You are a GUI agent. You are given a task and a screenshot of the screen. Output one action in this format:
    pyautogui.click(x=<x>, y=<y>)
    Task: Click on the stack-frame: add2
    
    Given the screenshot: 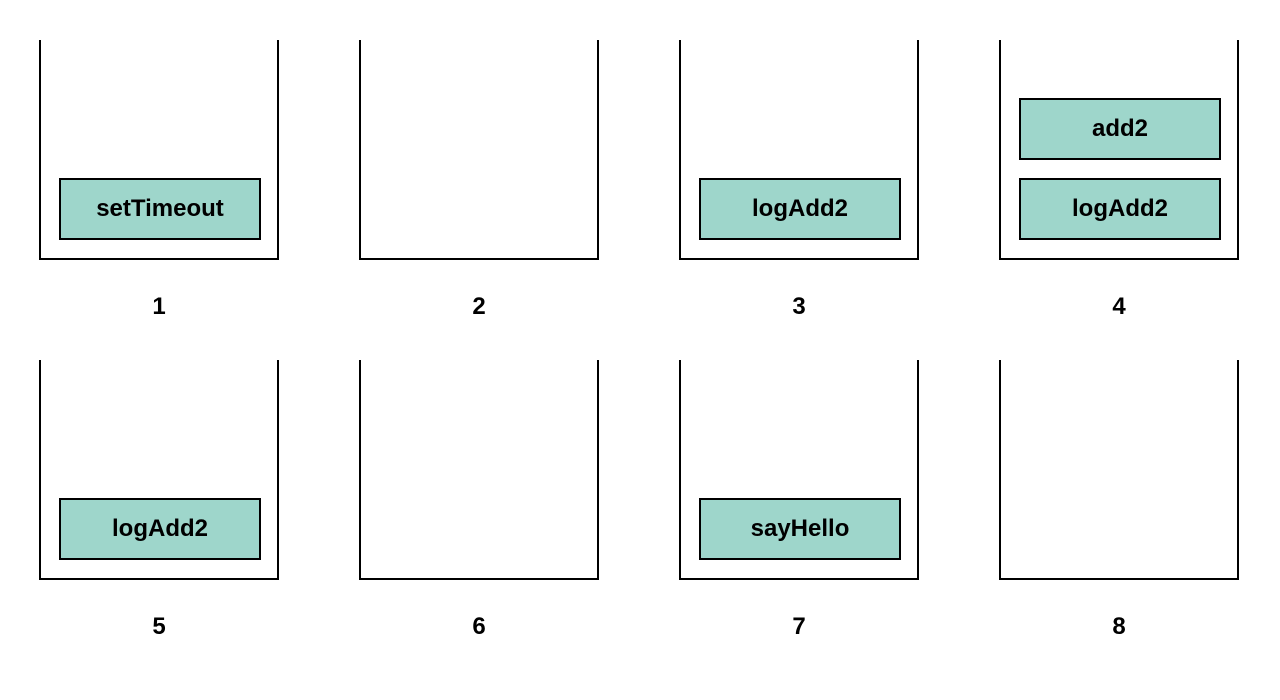 What is the action you would take?
    pyautogui.click(x=1120, y=129)
    